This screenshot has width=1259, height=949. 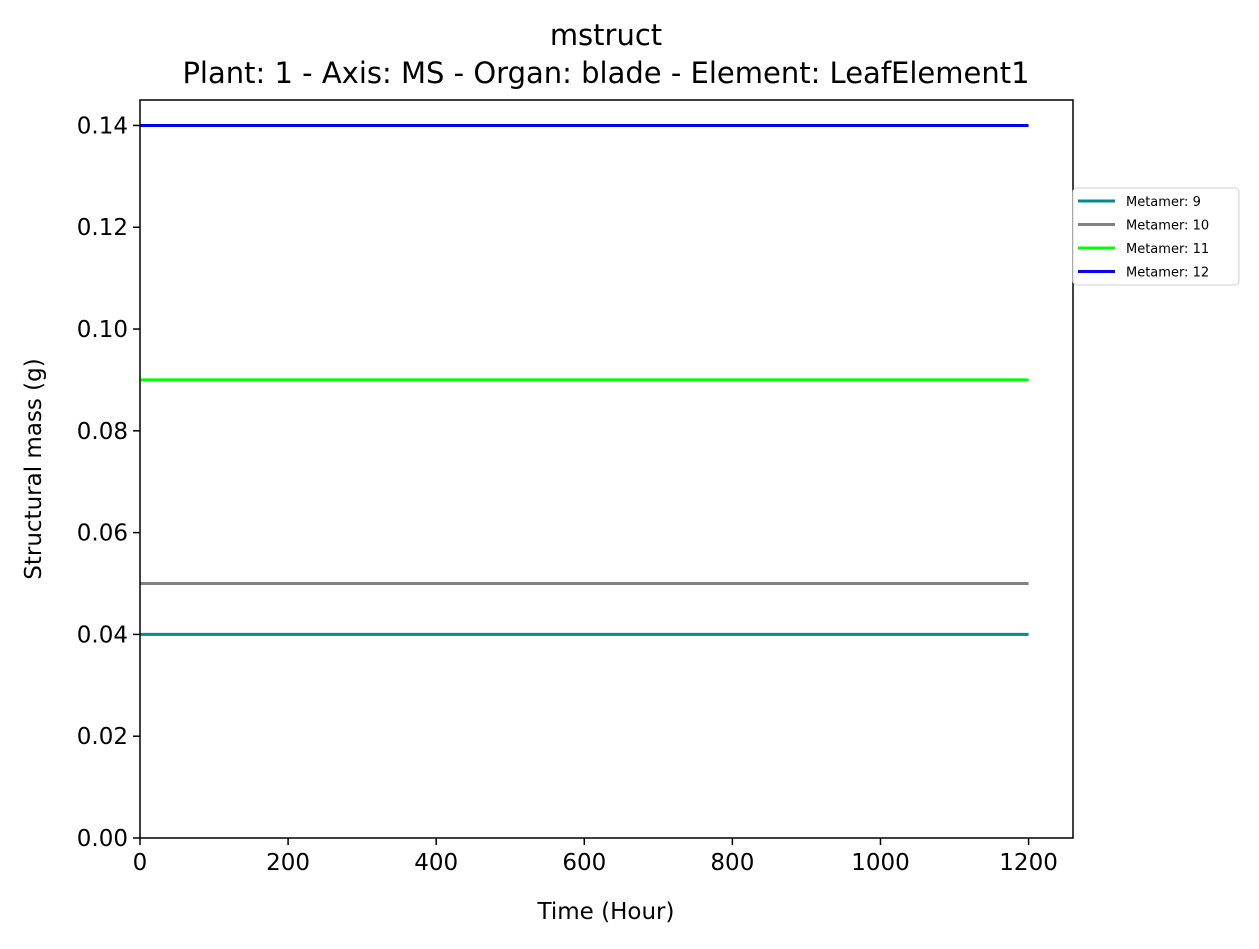 I want to click on y-tick-label: 0.10, so click(x=102, y=330).